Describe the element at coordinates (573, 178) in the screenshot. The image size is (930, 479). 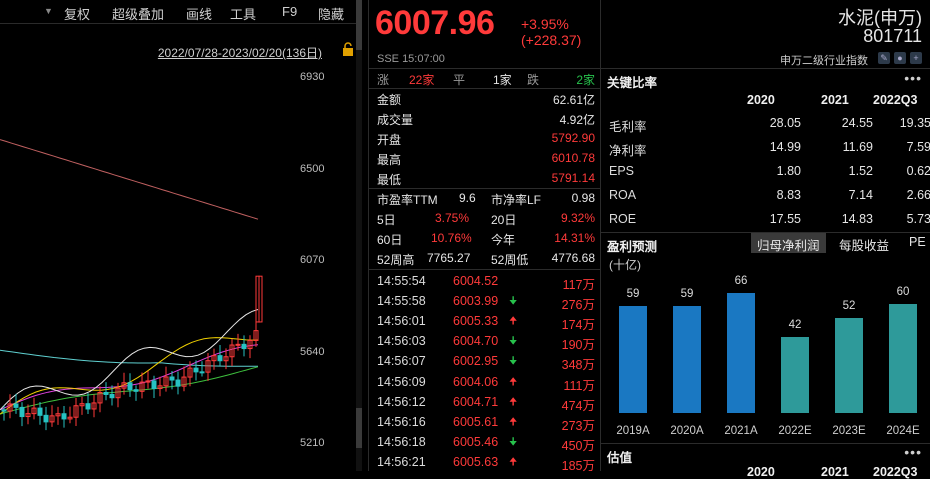
I see `stat-value: 5791.14` at that location.